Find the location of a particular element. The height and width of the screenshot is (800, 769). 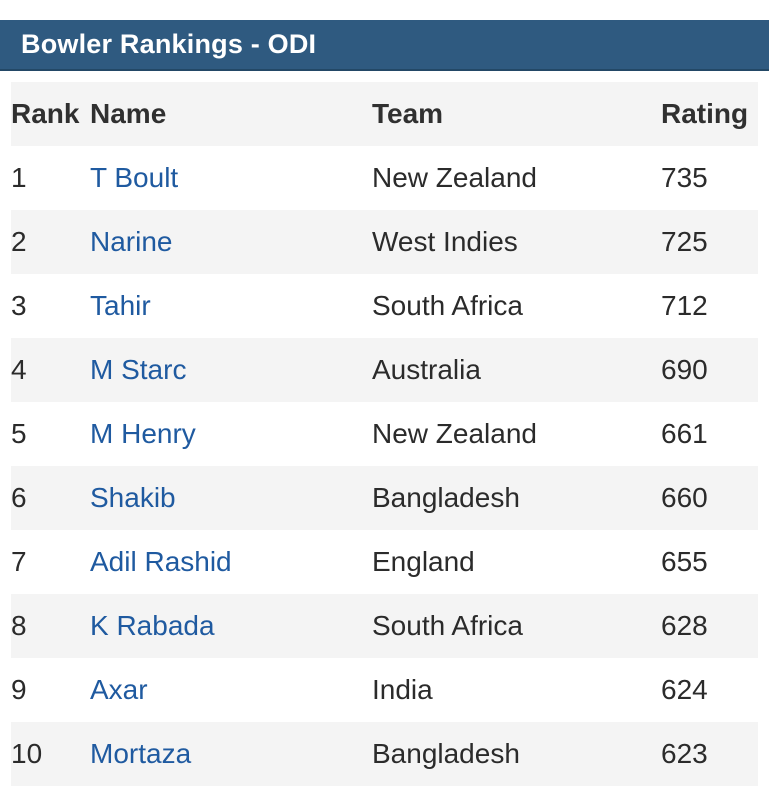

rating-cell: 660 is located at coordinates (684, 497).